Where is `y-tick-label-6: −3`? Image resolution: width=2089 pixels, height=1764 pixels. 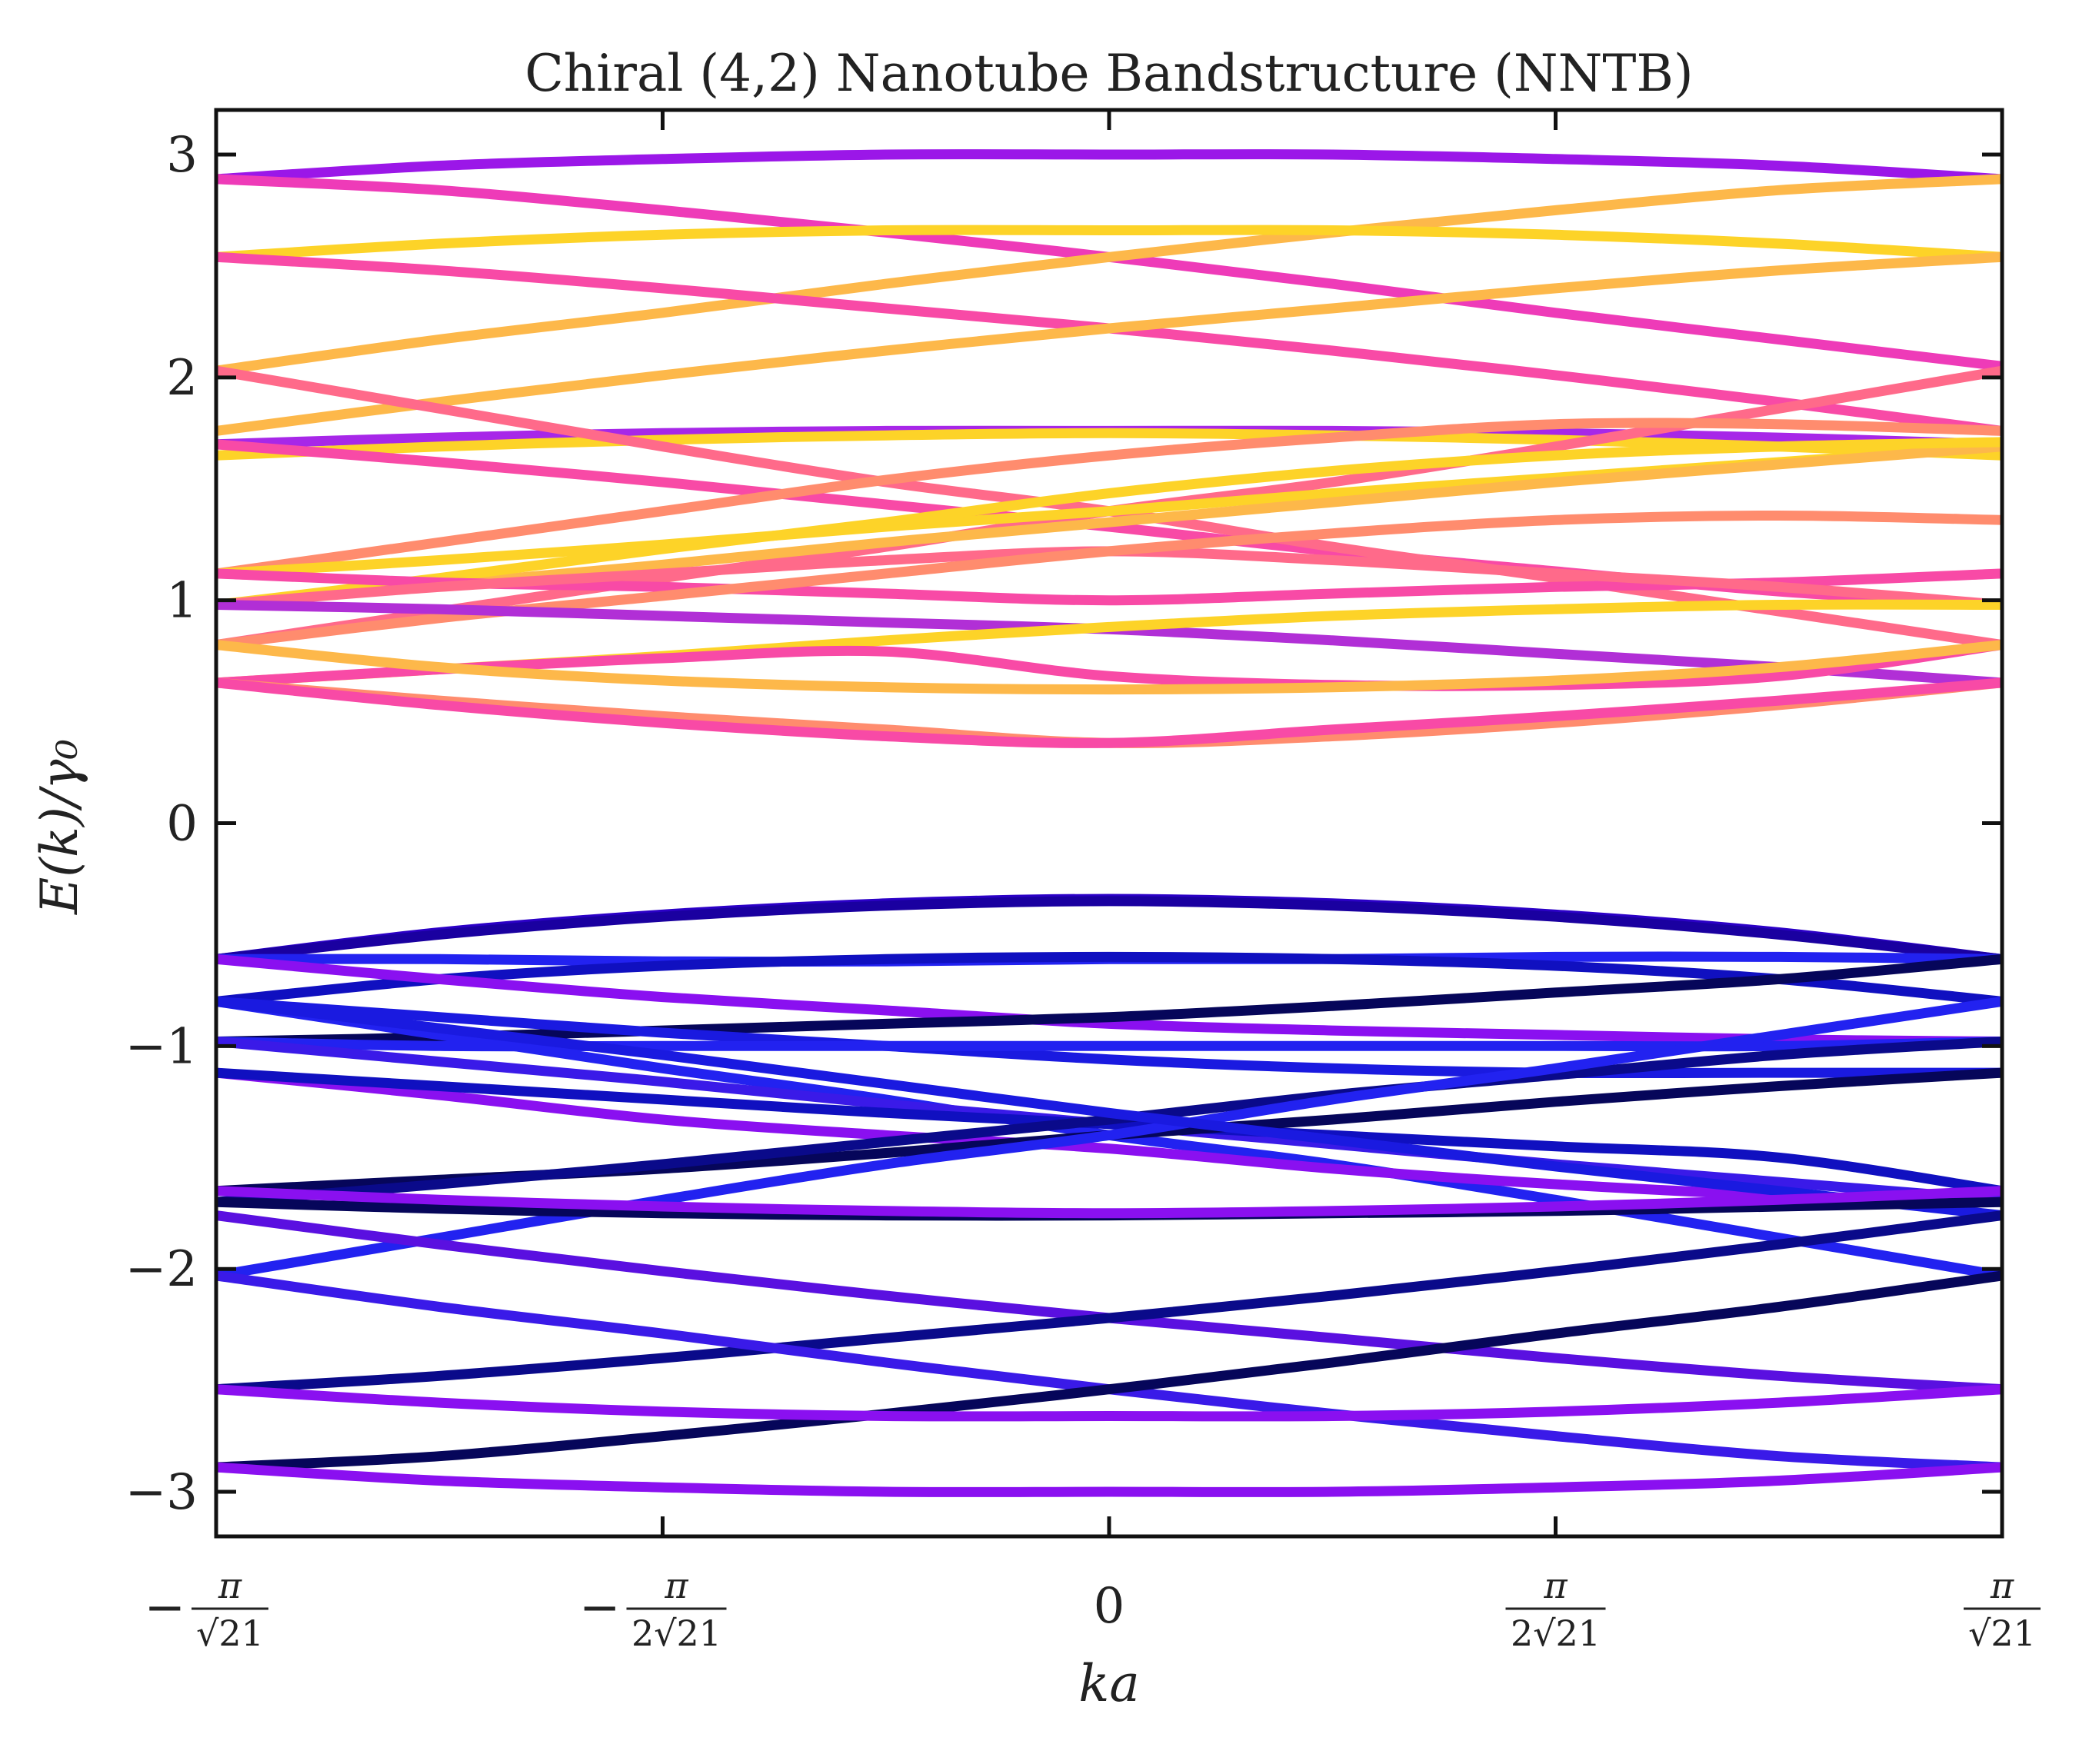 y-tick-label-6: −3 is located at coordinates (161, 1492).